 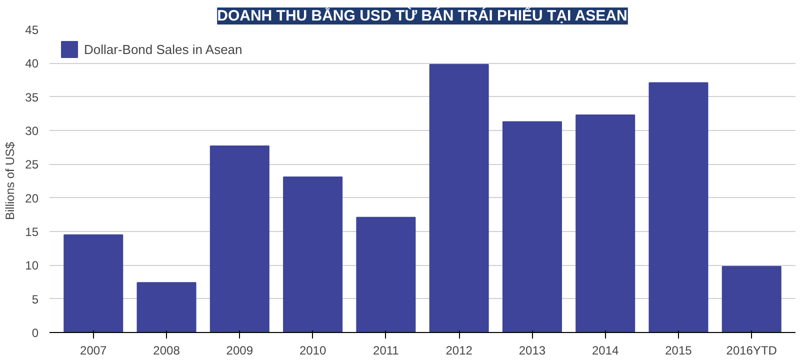 What do you see at coordinates (163, 49) in the screenshot?
I see `legend-label: Dollar-Bond Sales in Asean` at bounding box center [163, 49].